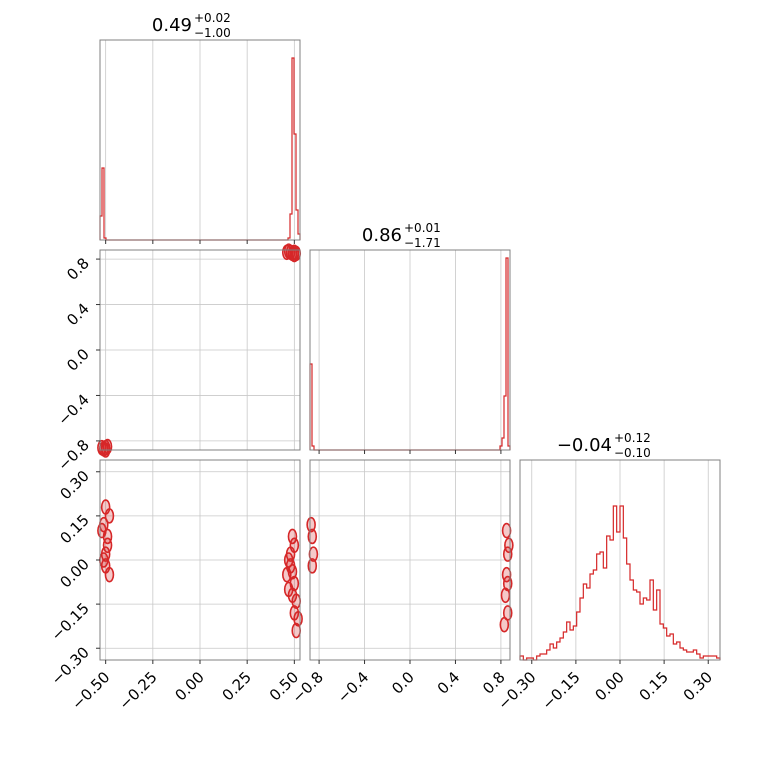 This screenshot has width=760, height=760. Describe the element at coordinates (449, 683) in the screenshot. I see `xtick-label-1-3: 0.4` at that location.